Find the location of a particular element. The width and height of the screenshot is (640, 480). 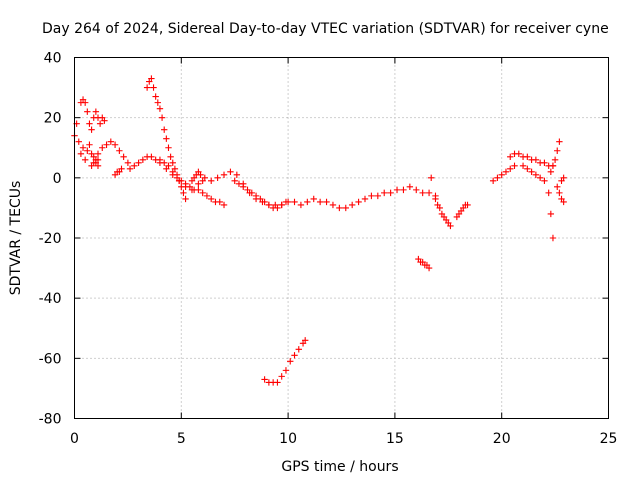

series-arc-e is located at coordinates (118, 172).